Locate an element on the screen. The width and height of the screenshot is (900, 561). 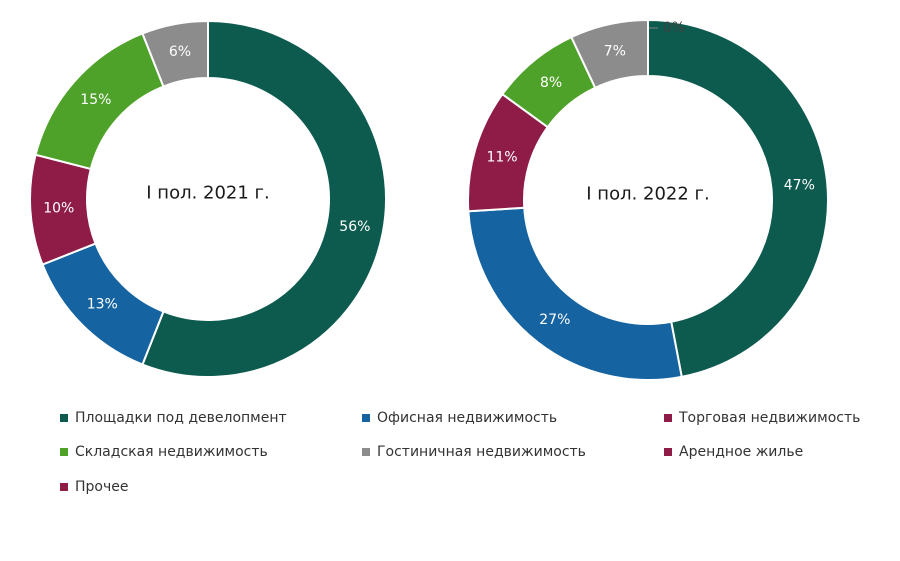
legend-item-warehouse: Складская недвижимость is located at coordinates (164, 452).